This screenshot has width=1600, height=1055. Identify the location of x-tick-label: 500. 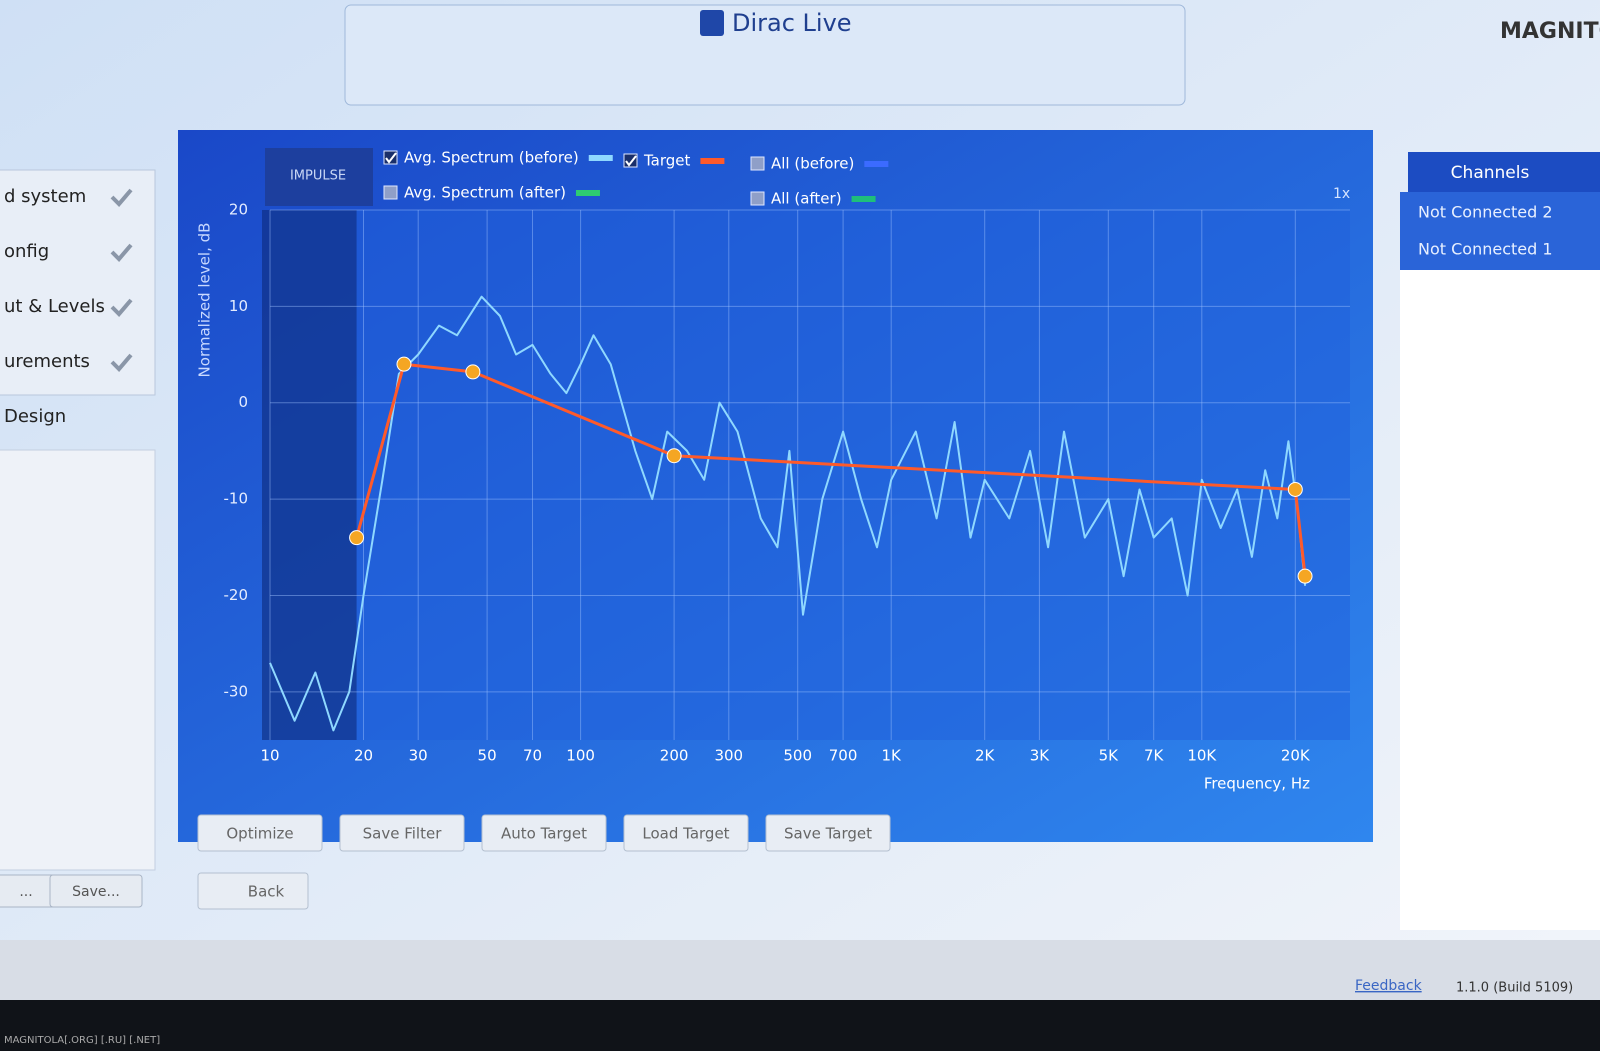
(797, 756).